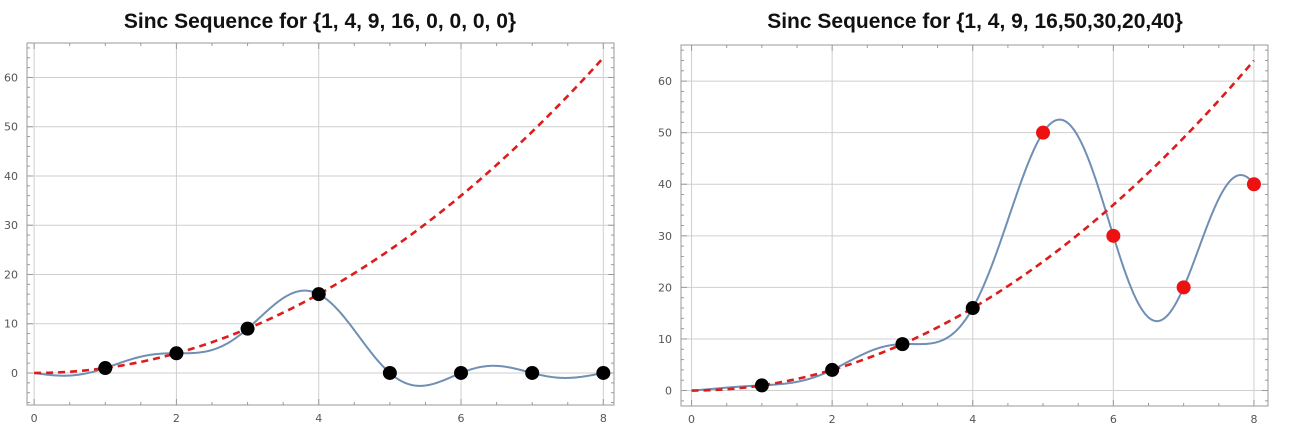 This screenshot has height=442, width=1300. I want to click on sample-points, so click(354, 333).